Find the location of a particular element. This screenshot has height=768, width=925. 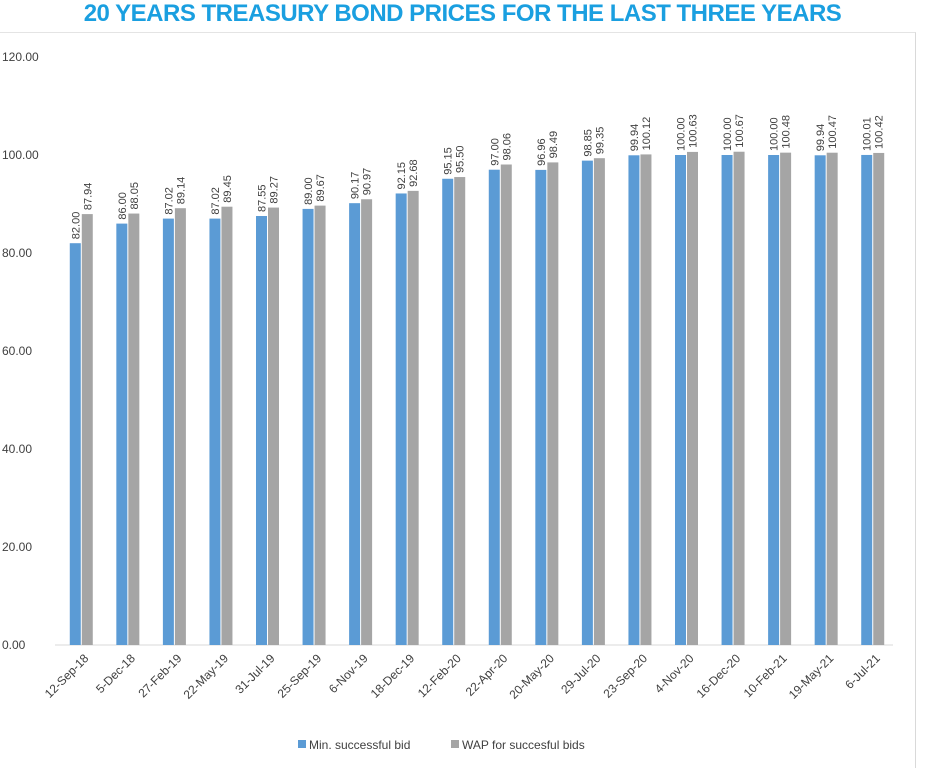

data-label: 82.00 is located at coordinates (76, 226).